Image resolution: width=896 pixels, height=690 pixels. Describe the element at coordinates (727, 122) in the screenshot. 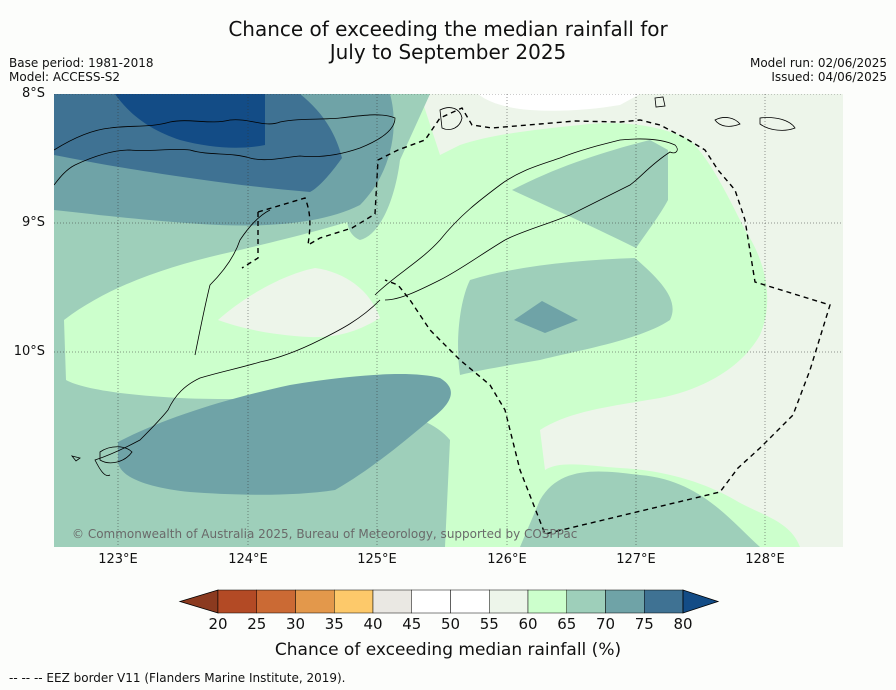

I see `wetar-island` at that location.